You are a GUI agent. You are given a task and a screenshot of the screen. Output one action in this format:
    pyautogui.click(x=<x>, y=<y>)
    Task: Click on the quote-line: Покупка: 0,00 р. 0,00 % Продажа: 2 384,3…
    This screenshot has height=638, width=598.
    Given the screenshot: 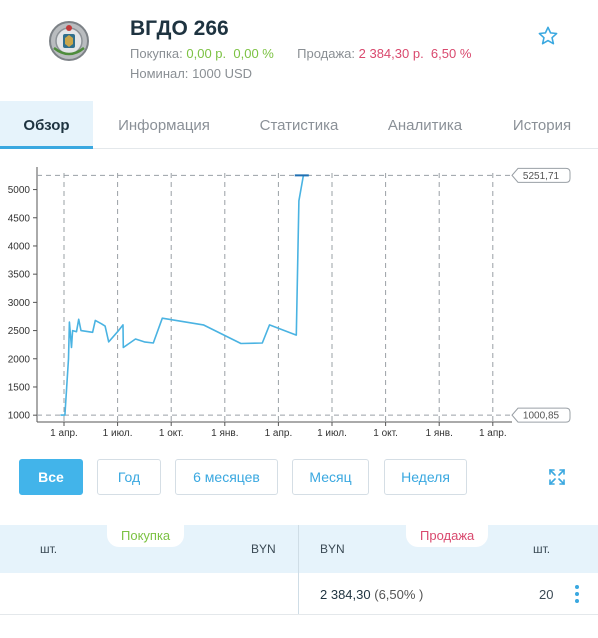 What is the action you would take?
    pyautogui.click(x=300, y=53)
    